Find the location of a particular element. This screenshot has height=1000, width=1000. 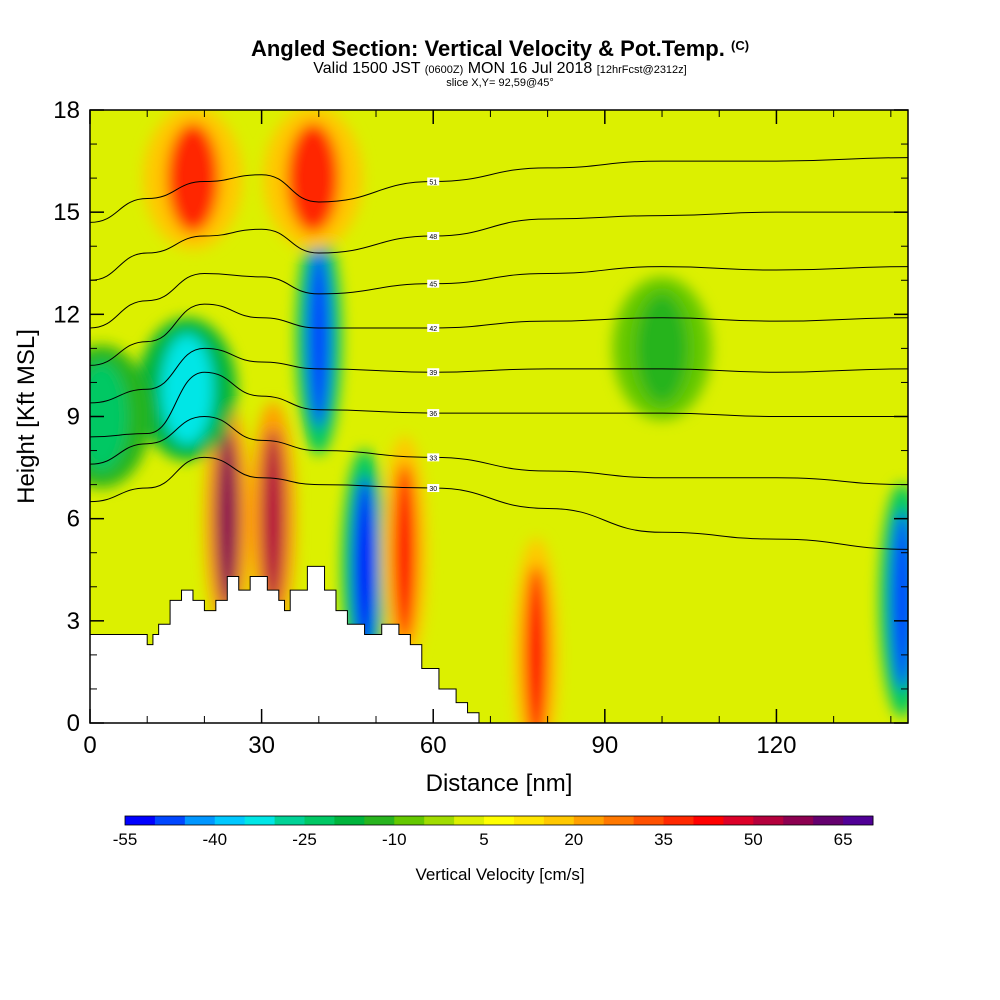

colorbar-tick-label: 20 is located at coordinates (573, 839).